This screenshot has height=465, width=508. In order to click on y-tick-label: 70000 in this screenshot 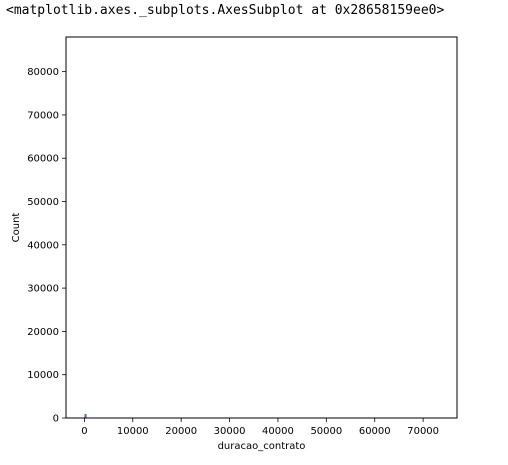, I will do `click(43, 115)`.